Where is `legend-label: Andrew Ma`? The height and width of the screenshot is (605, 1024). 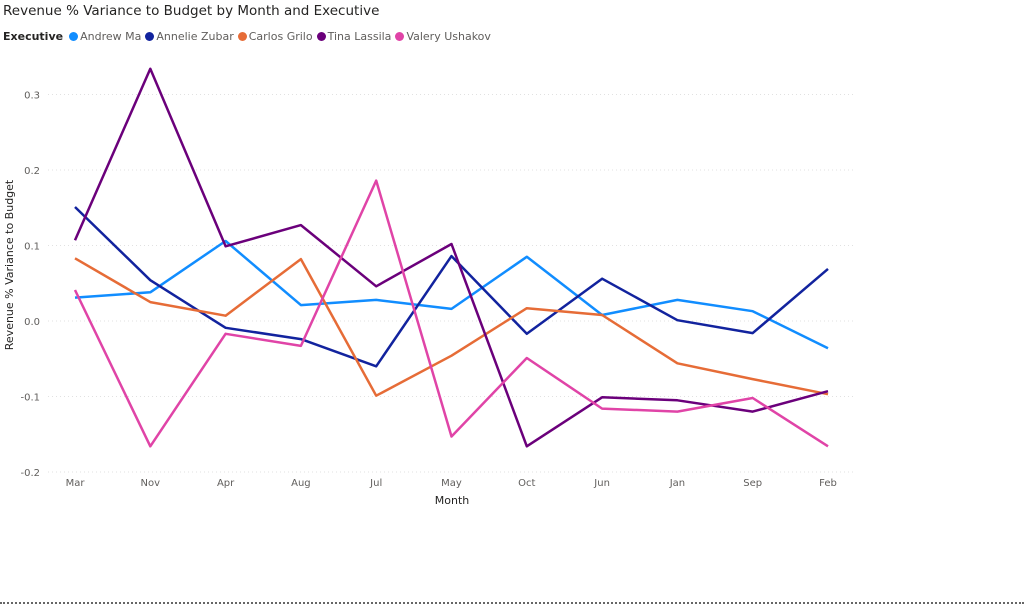 legend-label: Andrew Ma is located at coordinates (111, 36).